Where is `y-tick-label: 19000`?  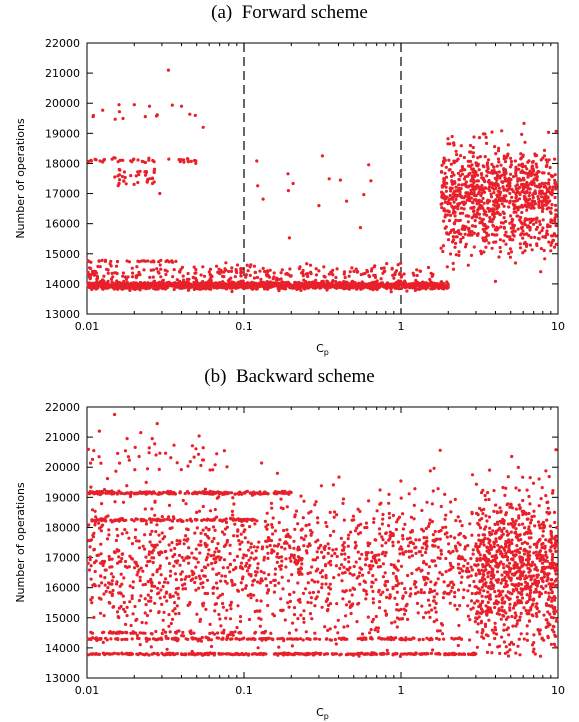
y-tick-label: 19000 is located at coordinates (62, 133).